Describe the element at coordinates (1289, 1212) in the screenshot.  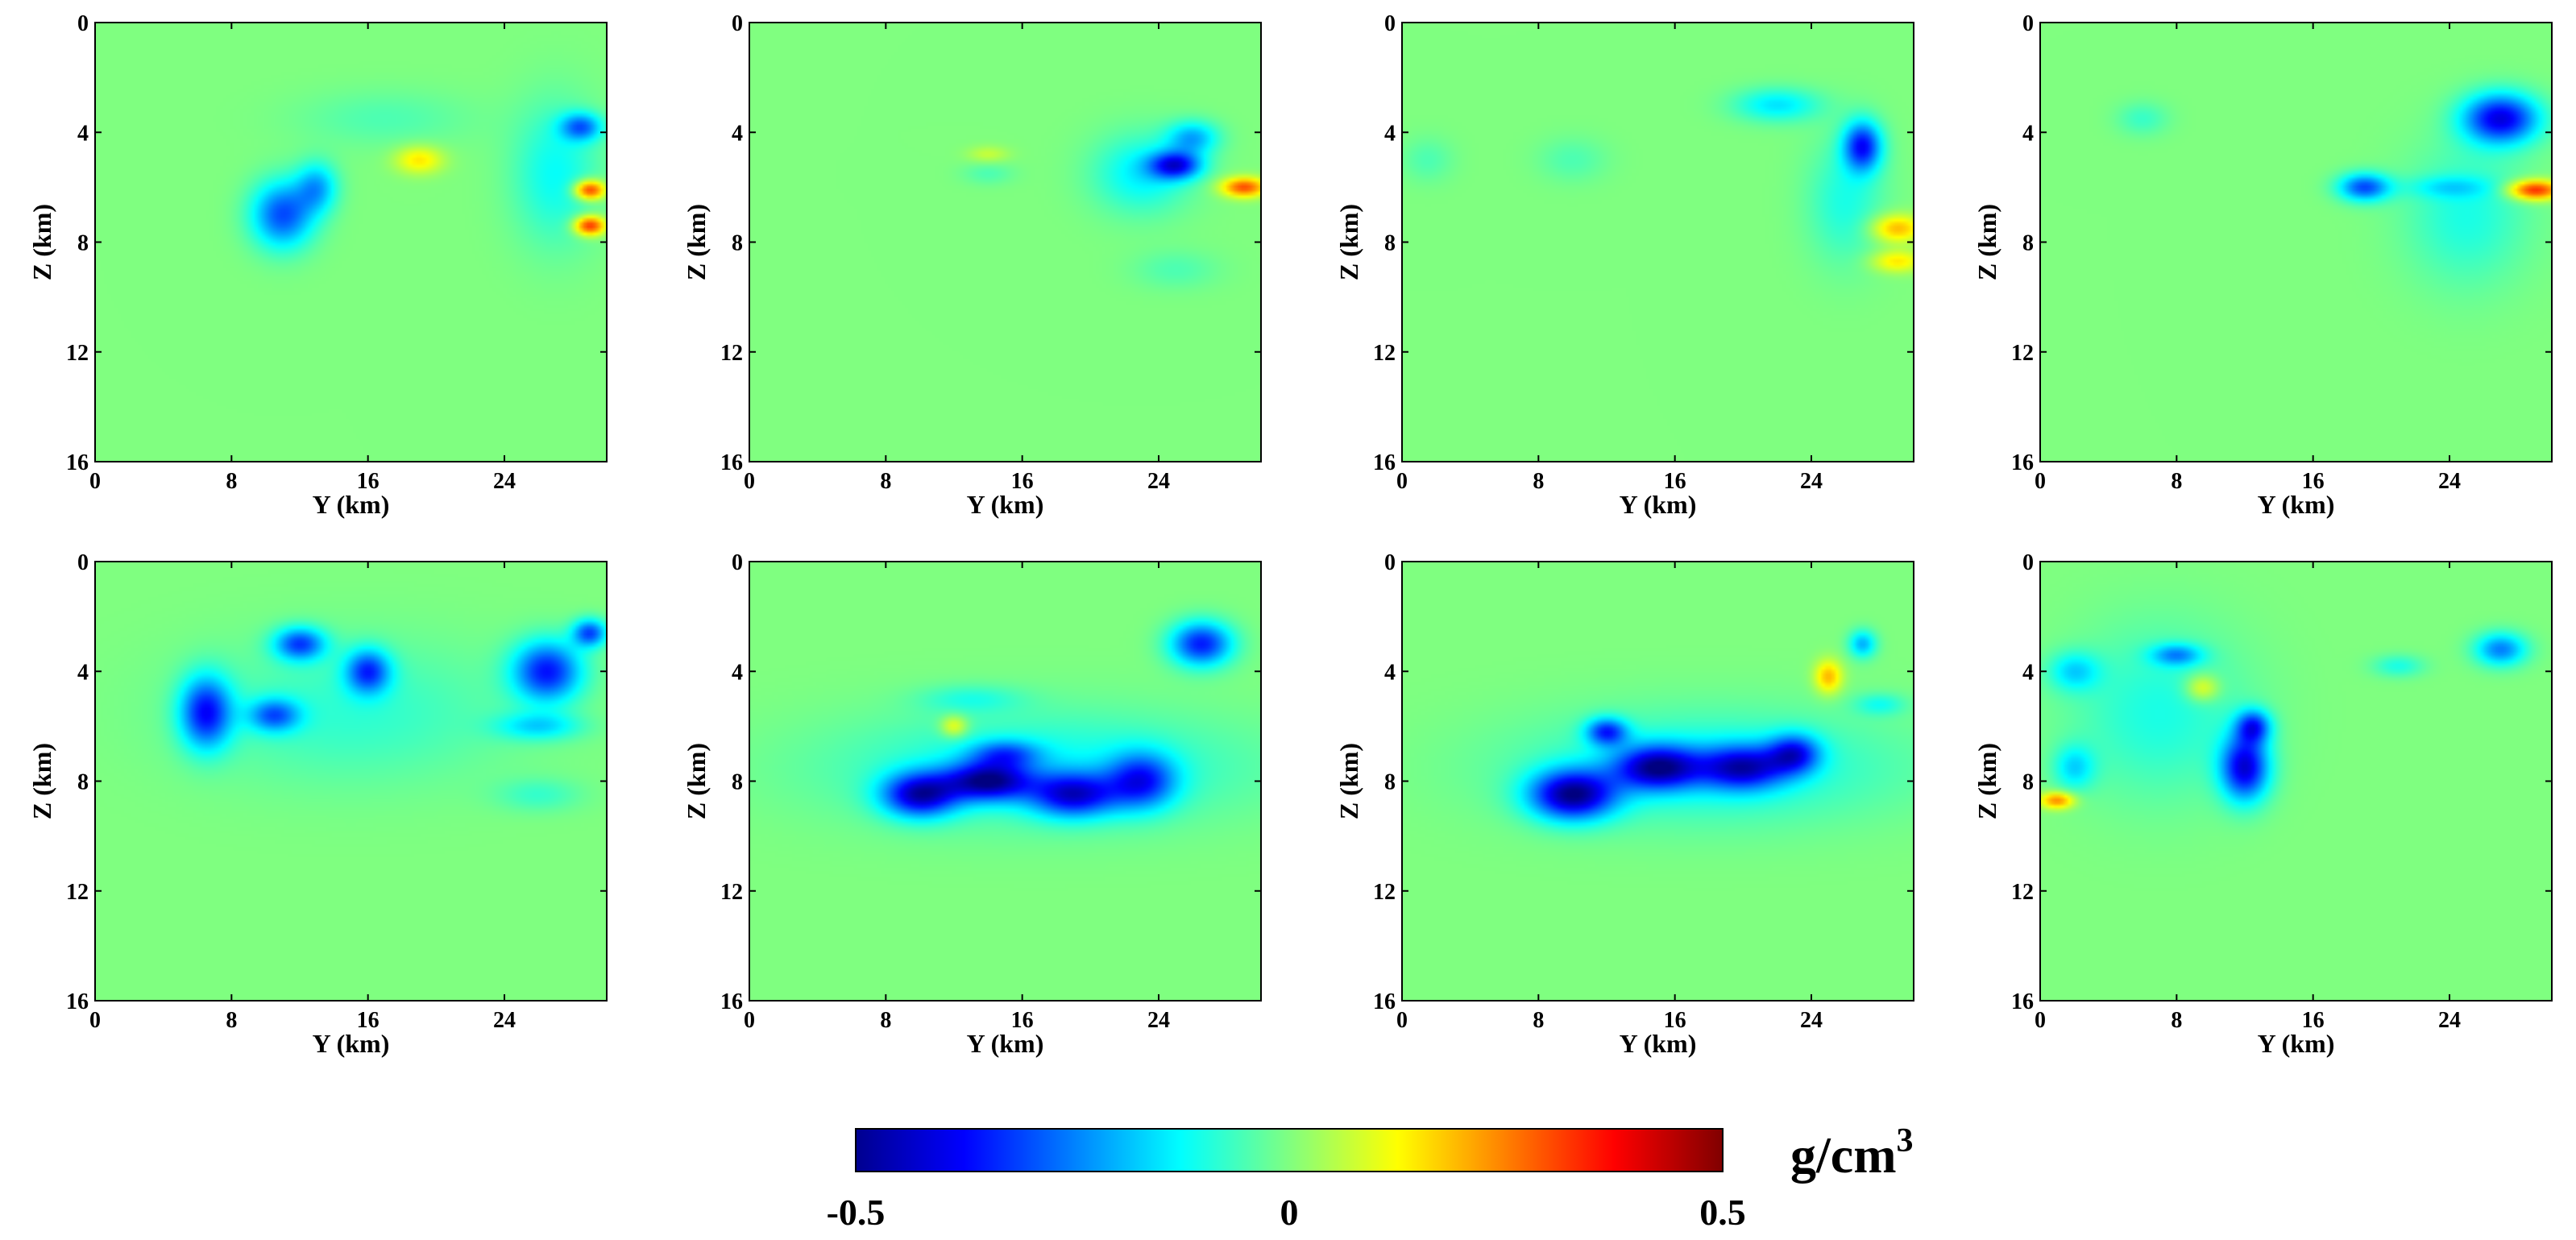
I see `colorbar-tick-mid: 0` at that location.